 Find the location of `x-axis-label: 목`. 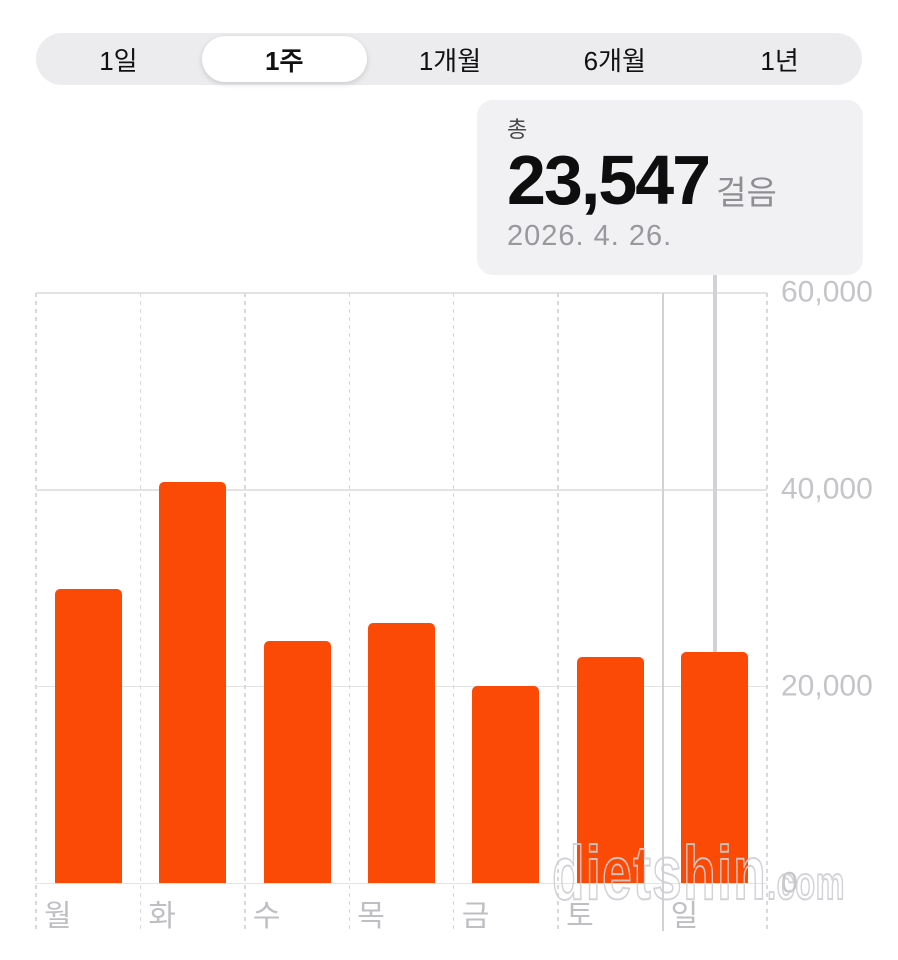

x-axis-label: 목 is located at coordinates (371, 916).